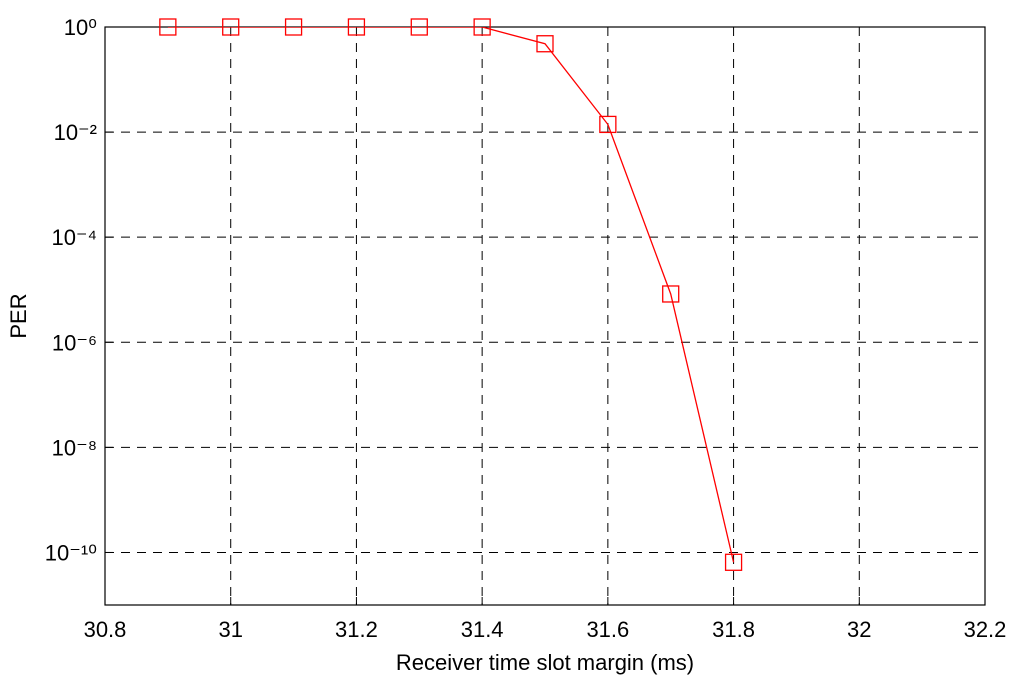  I want to click on x-tick-label: 30.8, so click(105, 629).